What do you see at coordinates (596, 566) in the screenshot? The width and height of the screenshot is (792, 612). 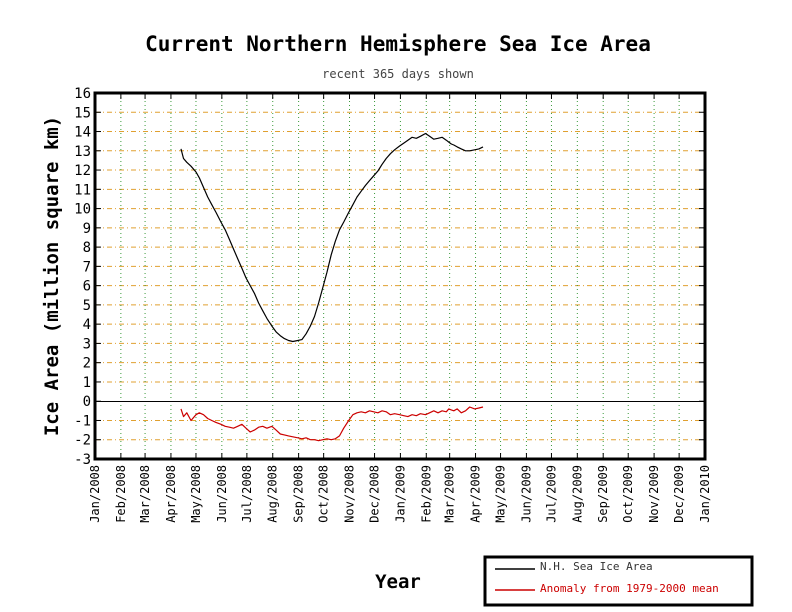 I see `legend-label-ice-area: N.H. Sea Ice Area` at bounding box center [596, 566].